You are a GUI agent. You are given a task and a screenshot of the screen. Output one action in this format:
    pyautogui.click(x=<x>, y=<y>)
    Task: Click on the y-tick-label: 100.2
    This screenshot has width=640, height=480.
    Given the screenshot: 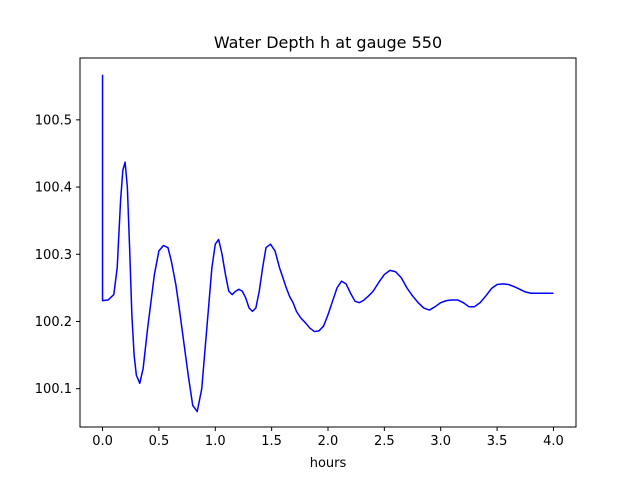 What is the action you would take?
    pyautogui.click(x=53, y=322)
    